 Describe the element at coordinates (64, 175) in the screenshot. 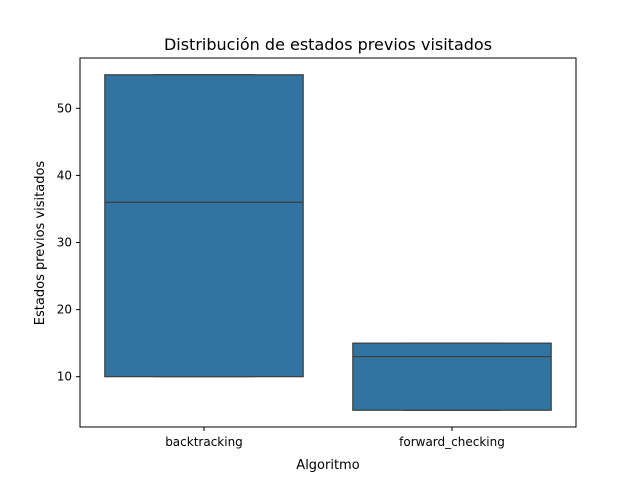

I see `y-tick-label: 40` at that location.